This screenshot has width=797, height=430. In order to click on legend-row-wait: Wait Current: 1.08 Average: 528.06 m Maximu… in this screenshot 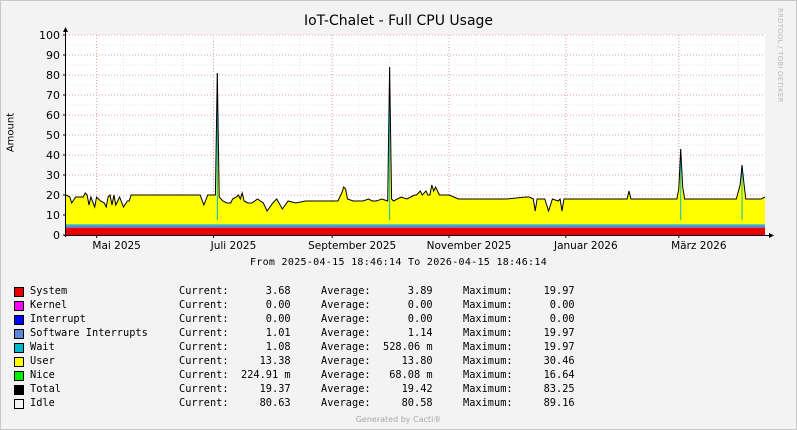, I will do `click(394, 348)`.